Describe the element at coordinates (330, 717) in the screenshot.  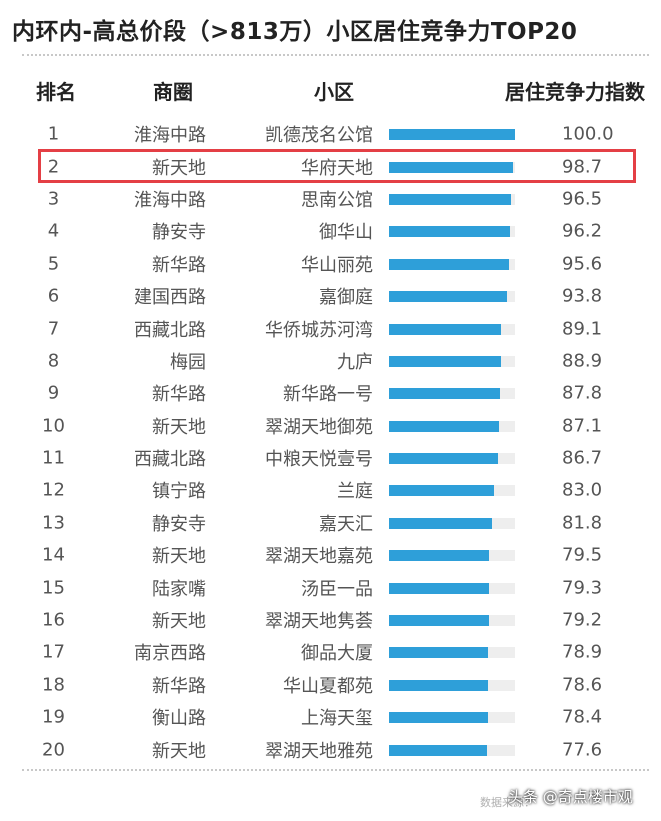
I see `table-row: 19 衡山路 上海天玺 78.4` at that location.